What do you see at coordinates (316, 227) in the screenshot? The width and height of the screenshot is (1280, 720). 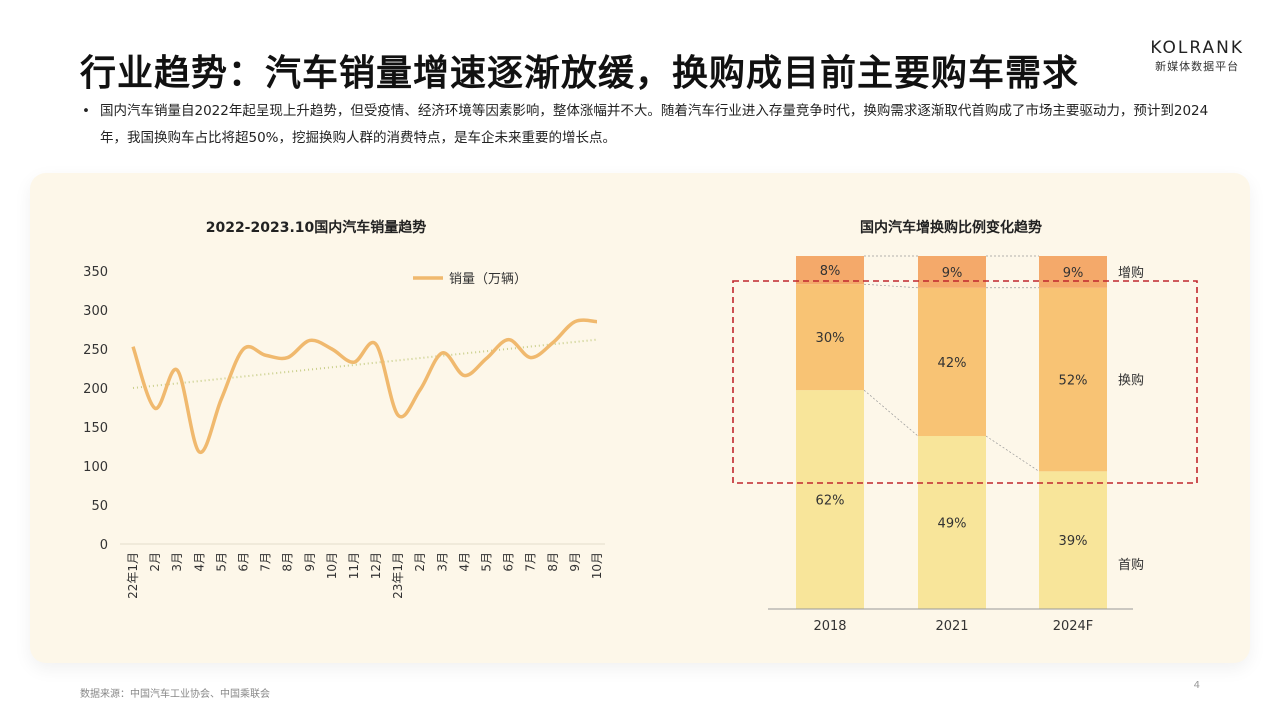 I see `line-chart-title: 2022-2023.10国内汽车销量趋势` at bounding box center [316, 227].